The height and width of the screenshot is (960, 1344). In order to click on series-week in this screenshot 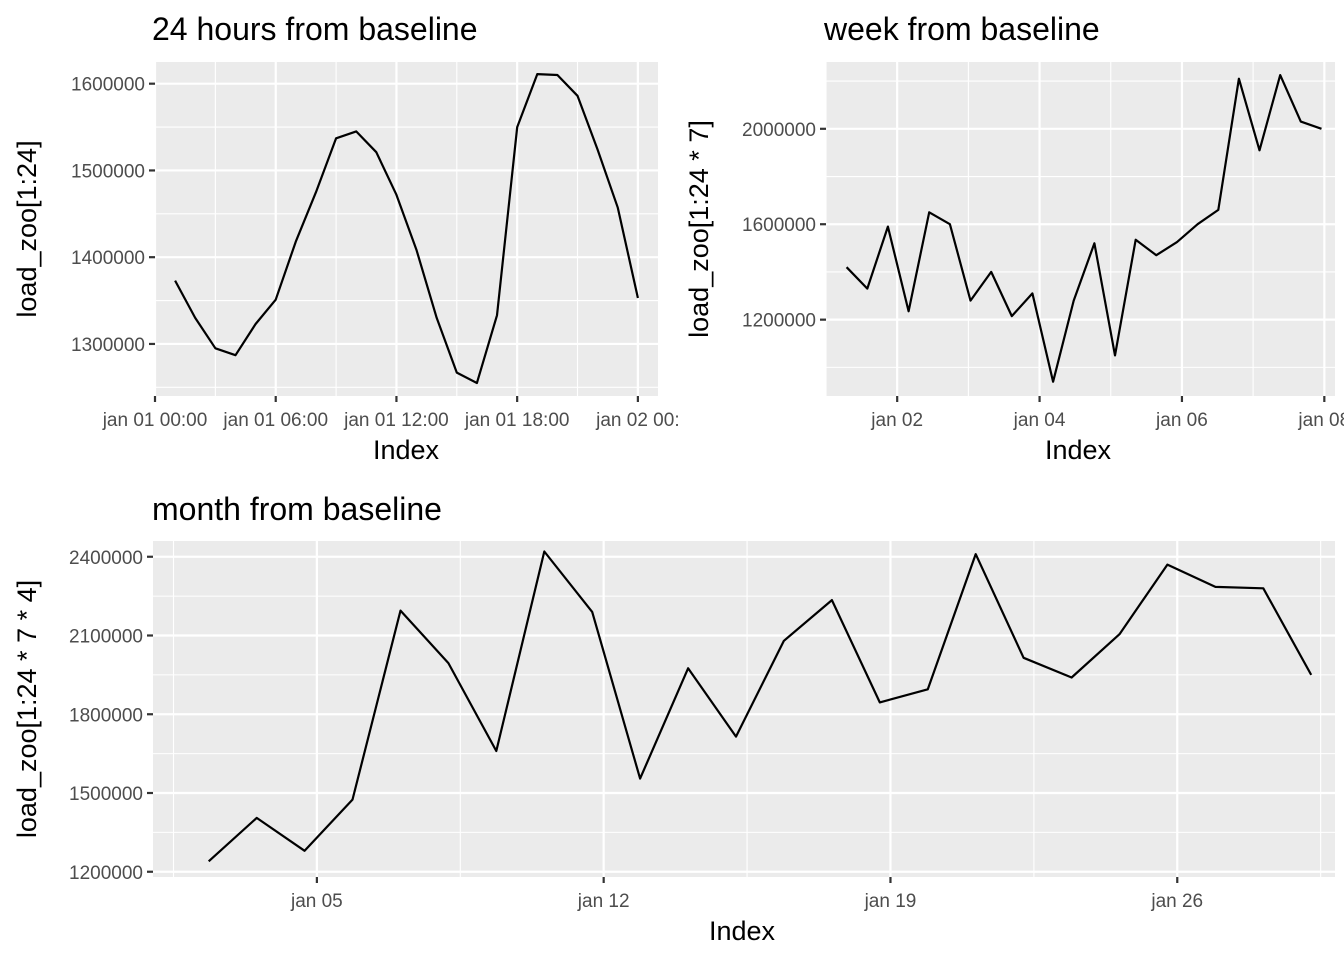, I will do `click(1083, 228)`.